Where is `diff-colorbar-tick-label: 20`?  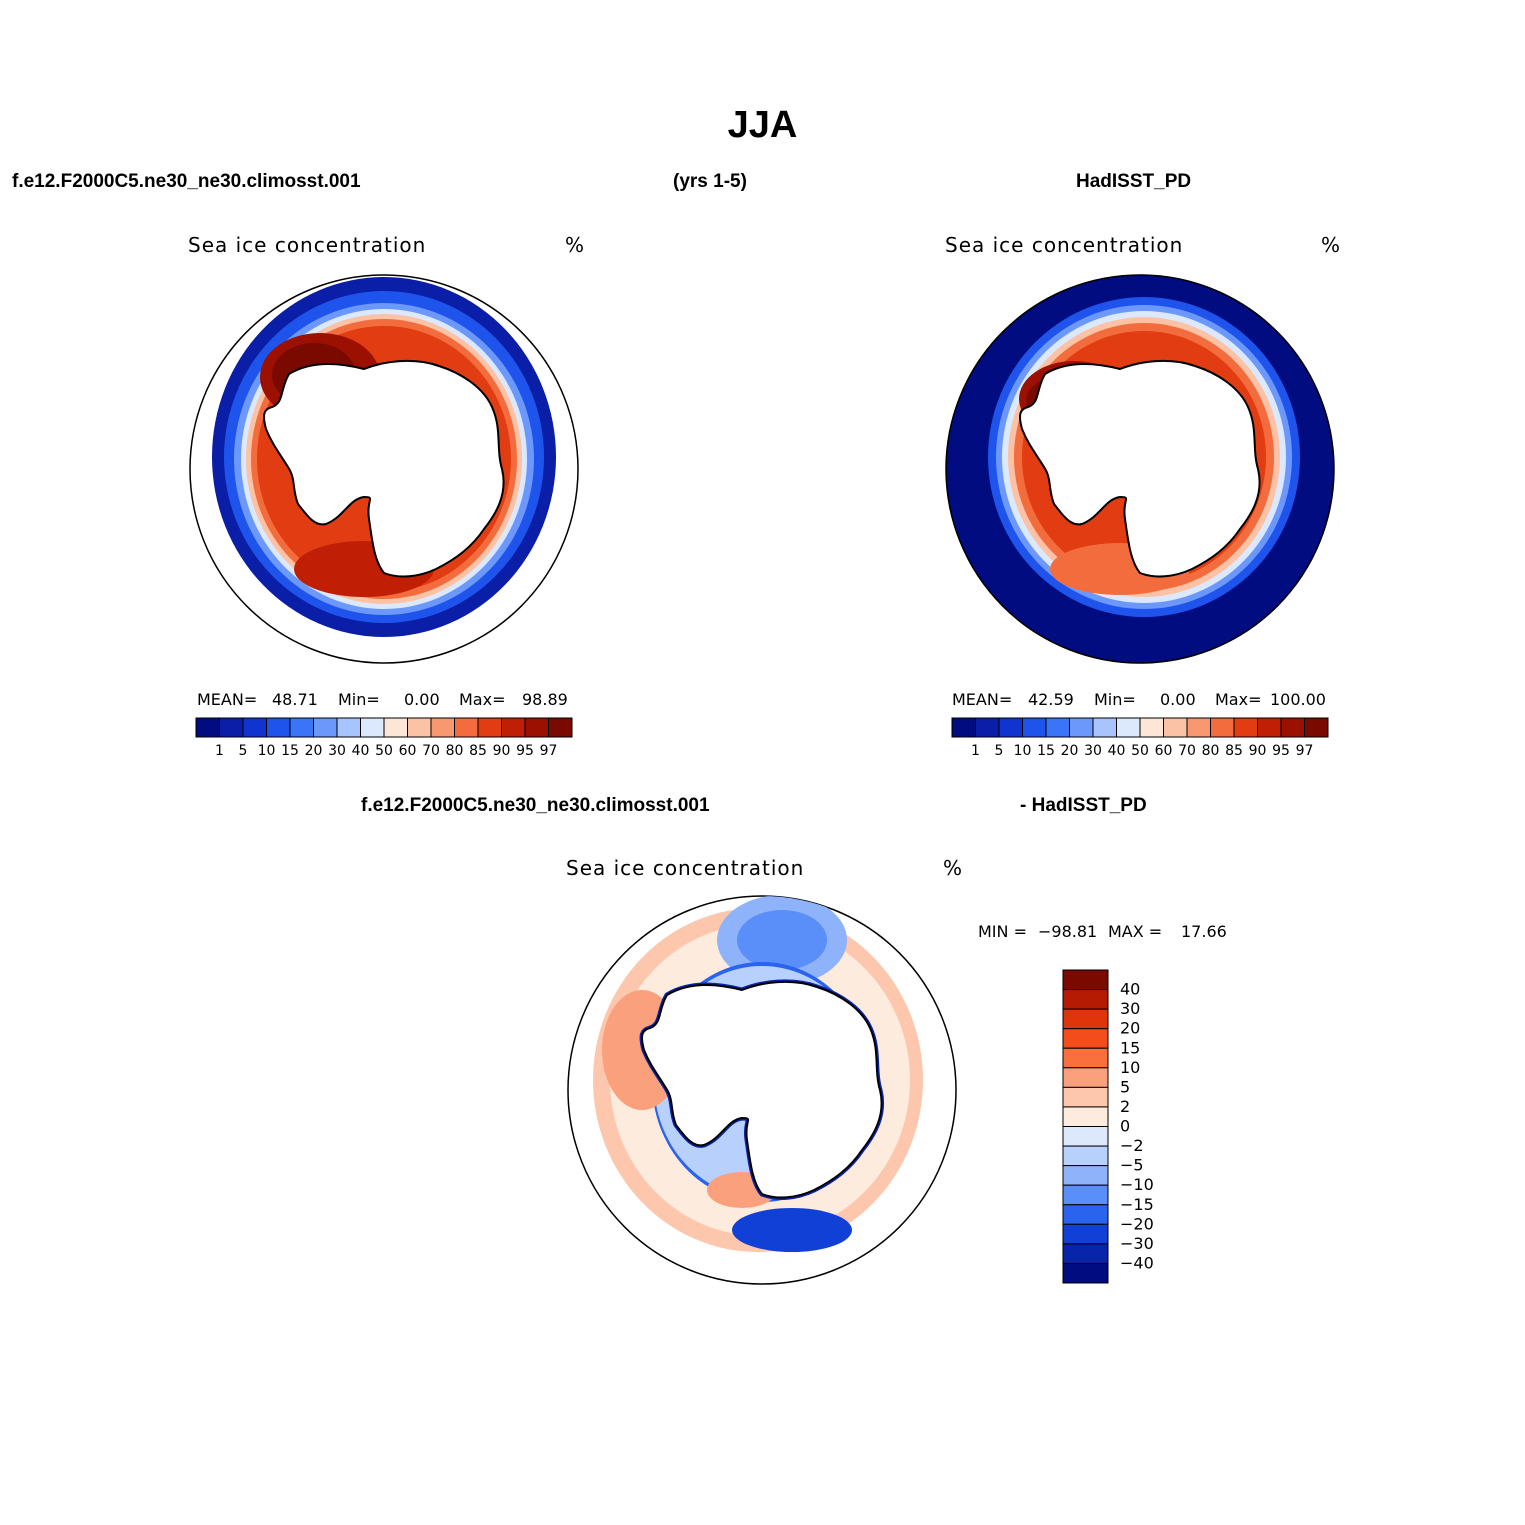
diff-colorbar-tick-label: 20 is located at coordinates (1130, 1028).